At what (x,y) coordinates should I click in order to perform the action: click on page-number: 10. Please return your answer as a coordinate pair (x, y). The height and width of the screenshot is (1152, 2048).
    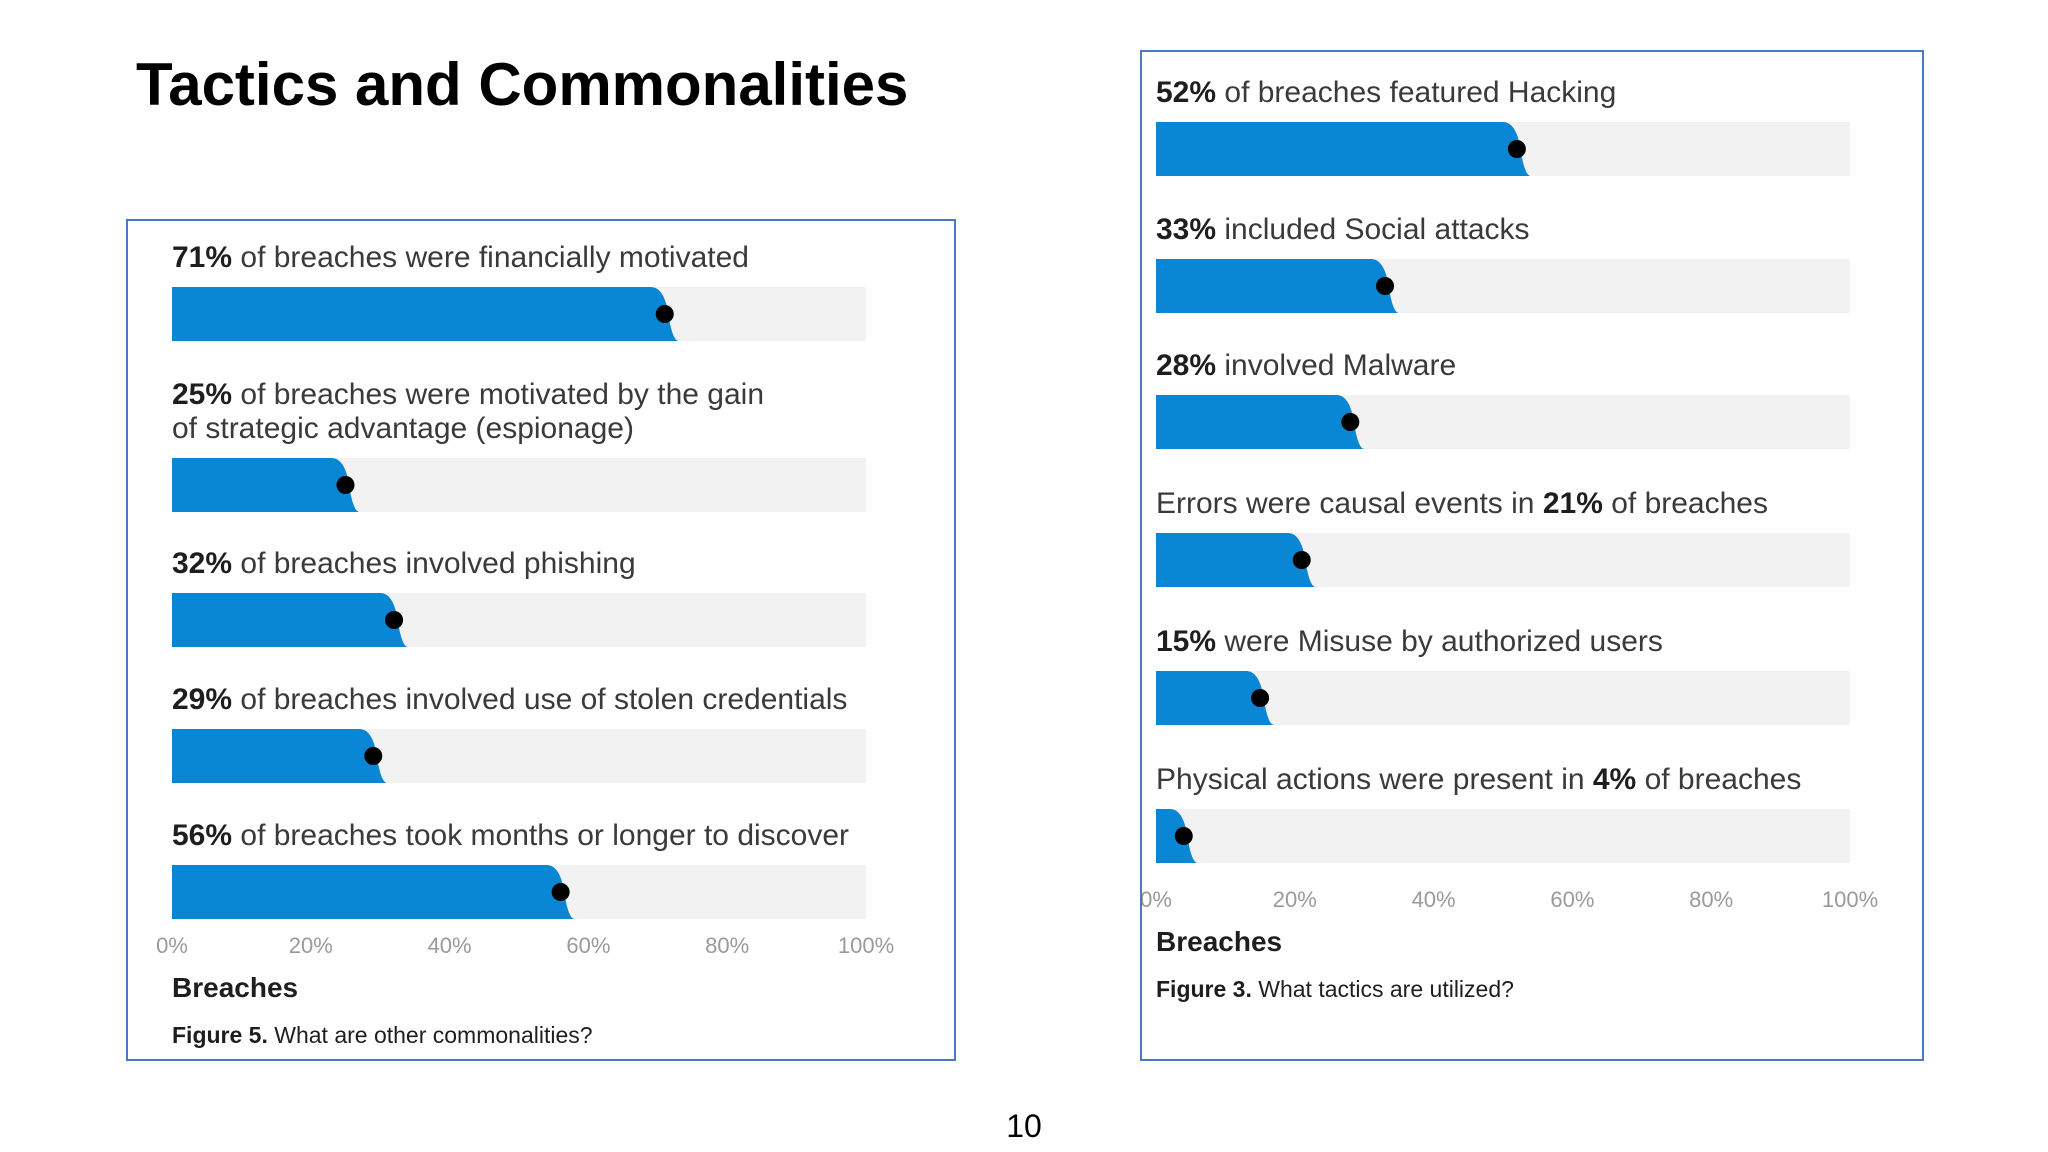
    Looking at the image, I should click on (1024, 1126).